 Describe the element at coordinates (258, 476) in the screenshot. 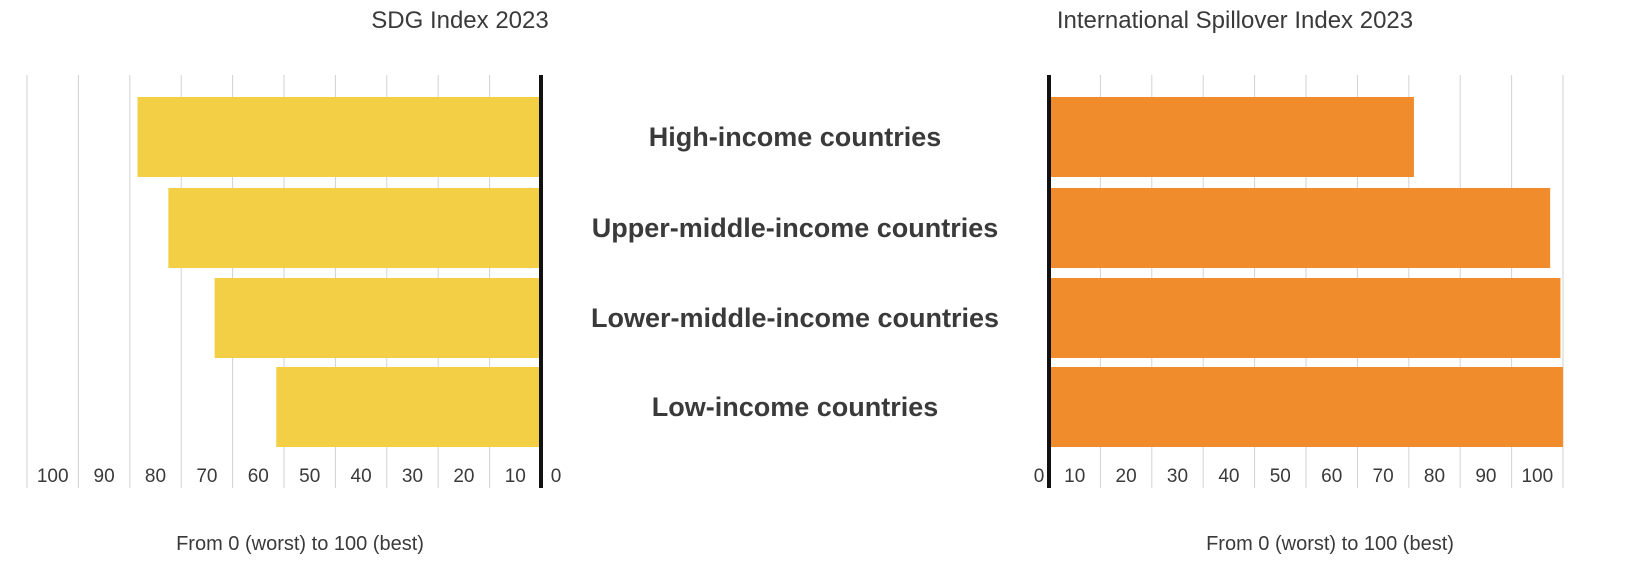

I see `sdg-tick-label: 60` at that location.